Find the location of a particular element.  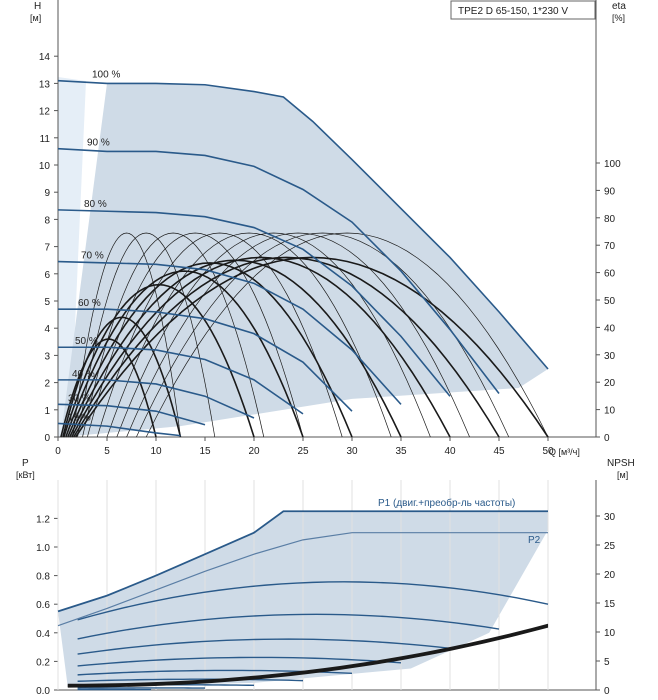

top-y2label: eta is located at coordinates (619, 6).